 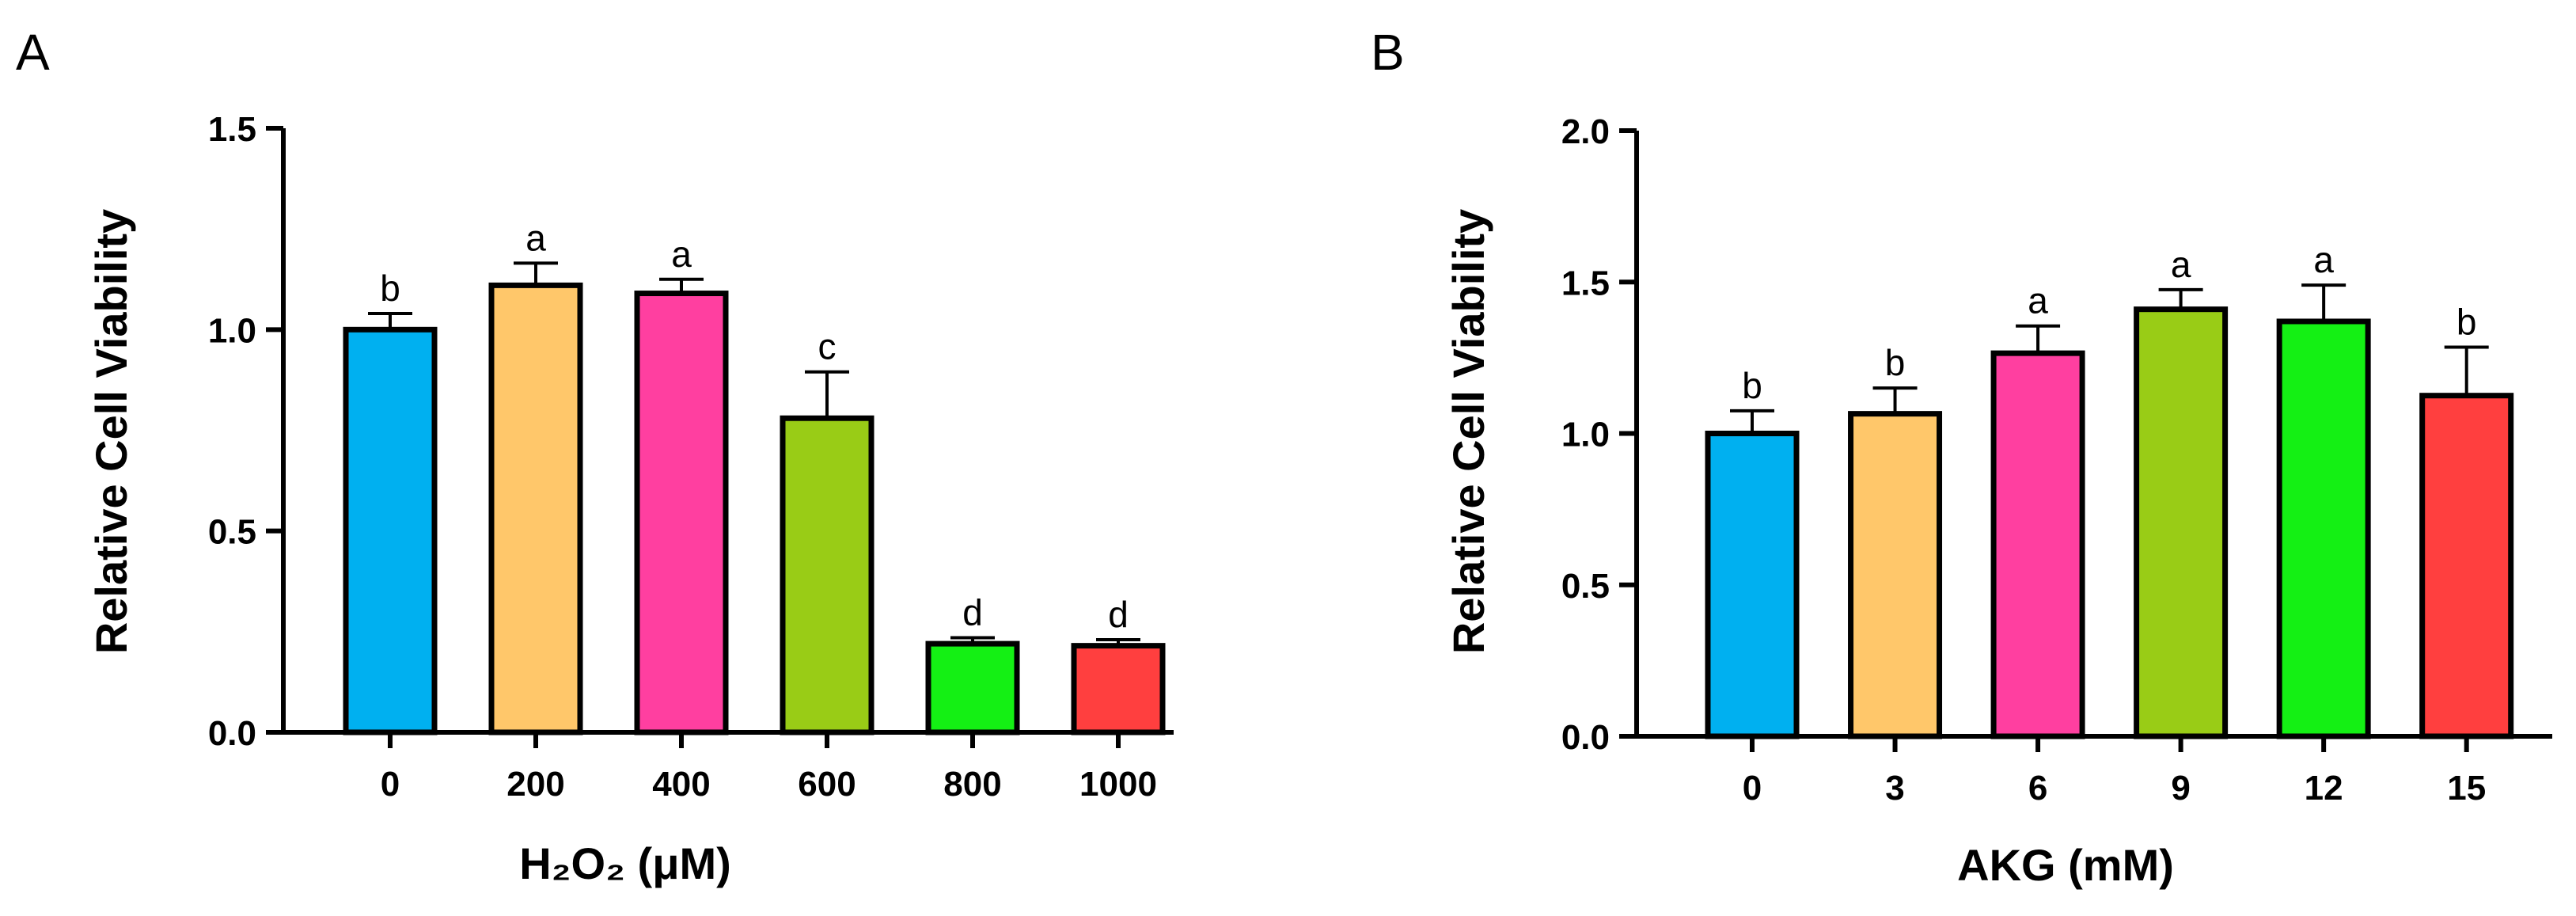 What do you see at coordinates (232, 330) in the screenshot?
I see `y-tick-label-a: 1.0` at bounding box center [232, 330].